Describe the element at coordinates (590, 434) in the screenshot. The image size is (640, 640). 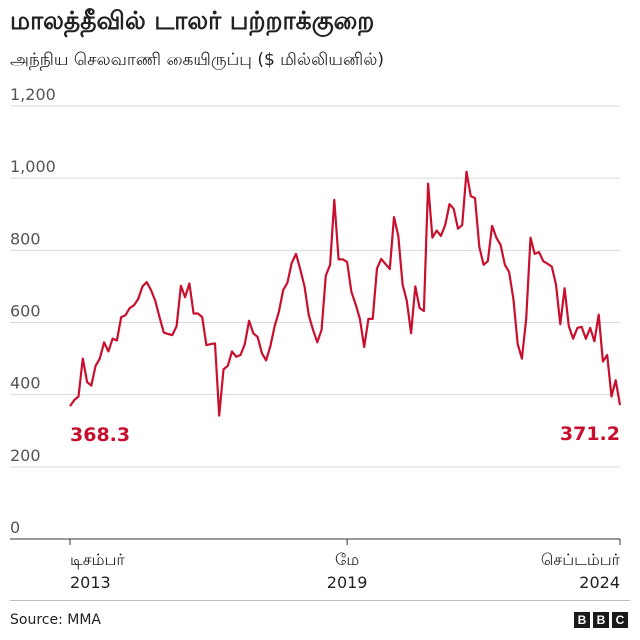
I see `data-label: 371.2` at that location.